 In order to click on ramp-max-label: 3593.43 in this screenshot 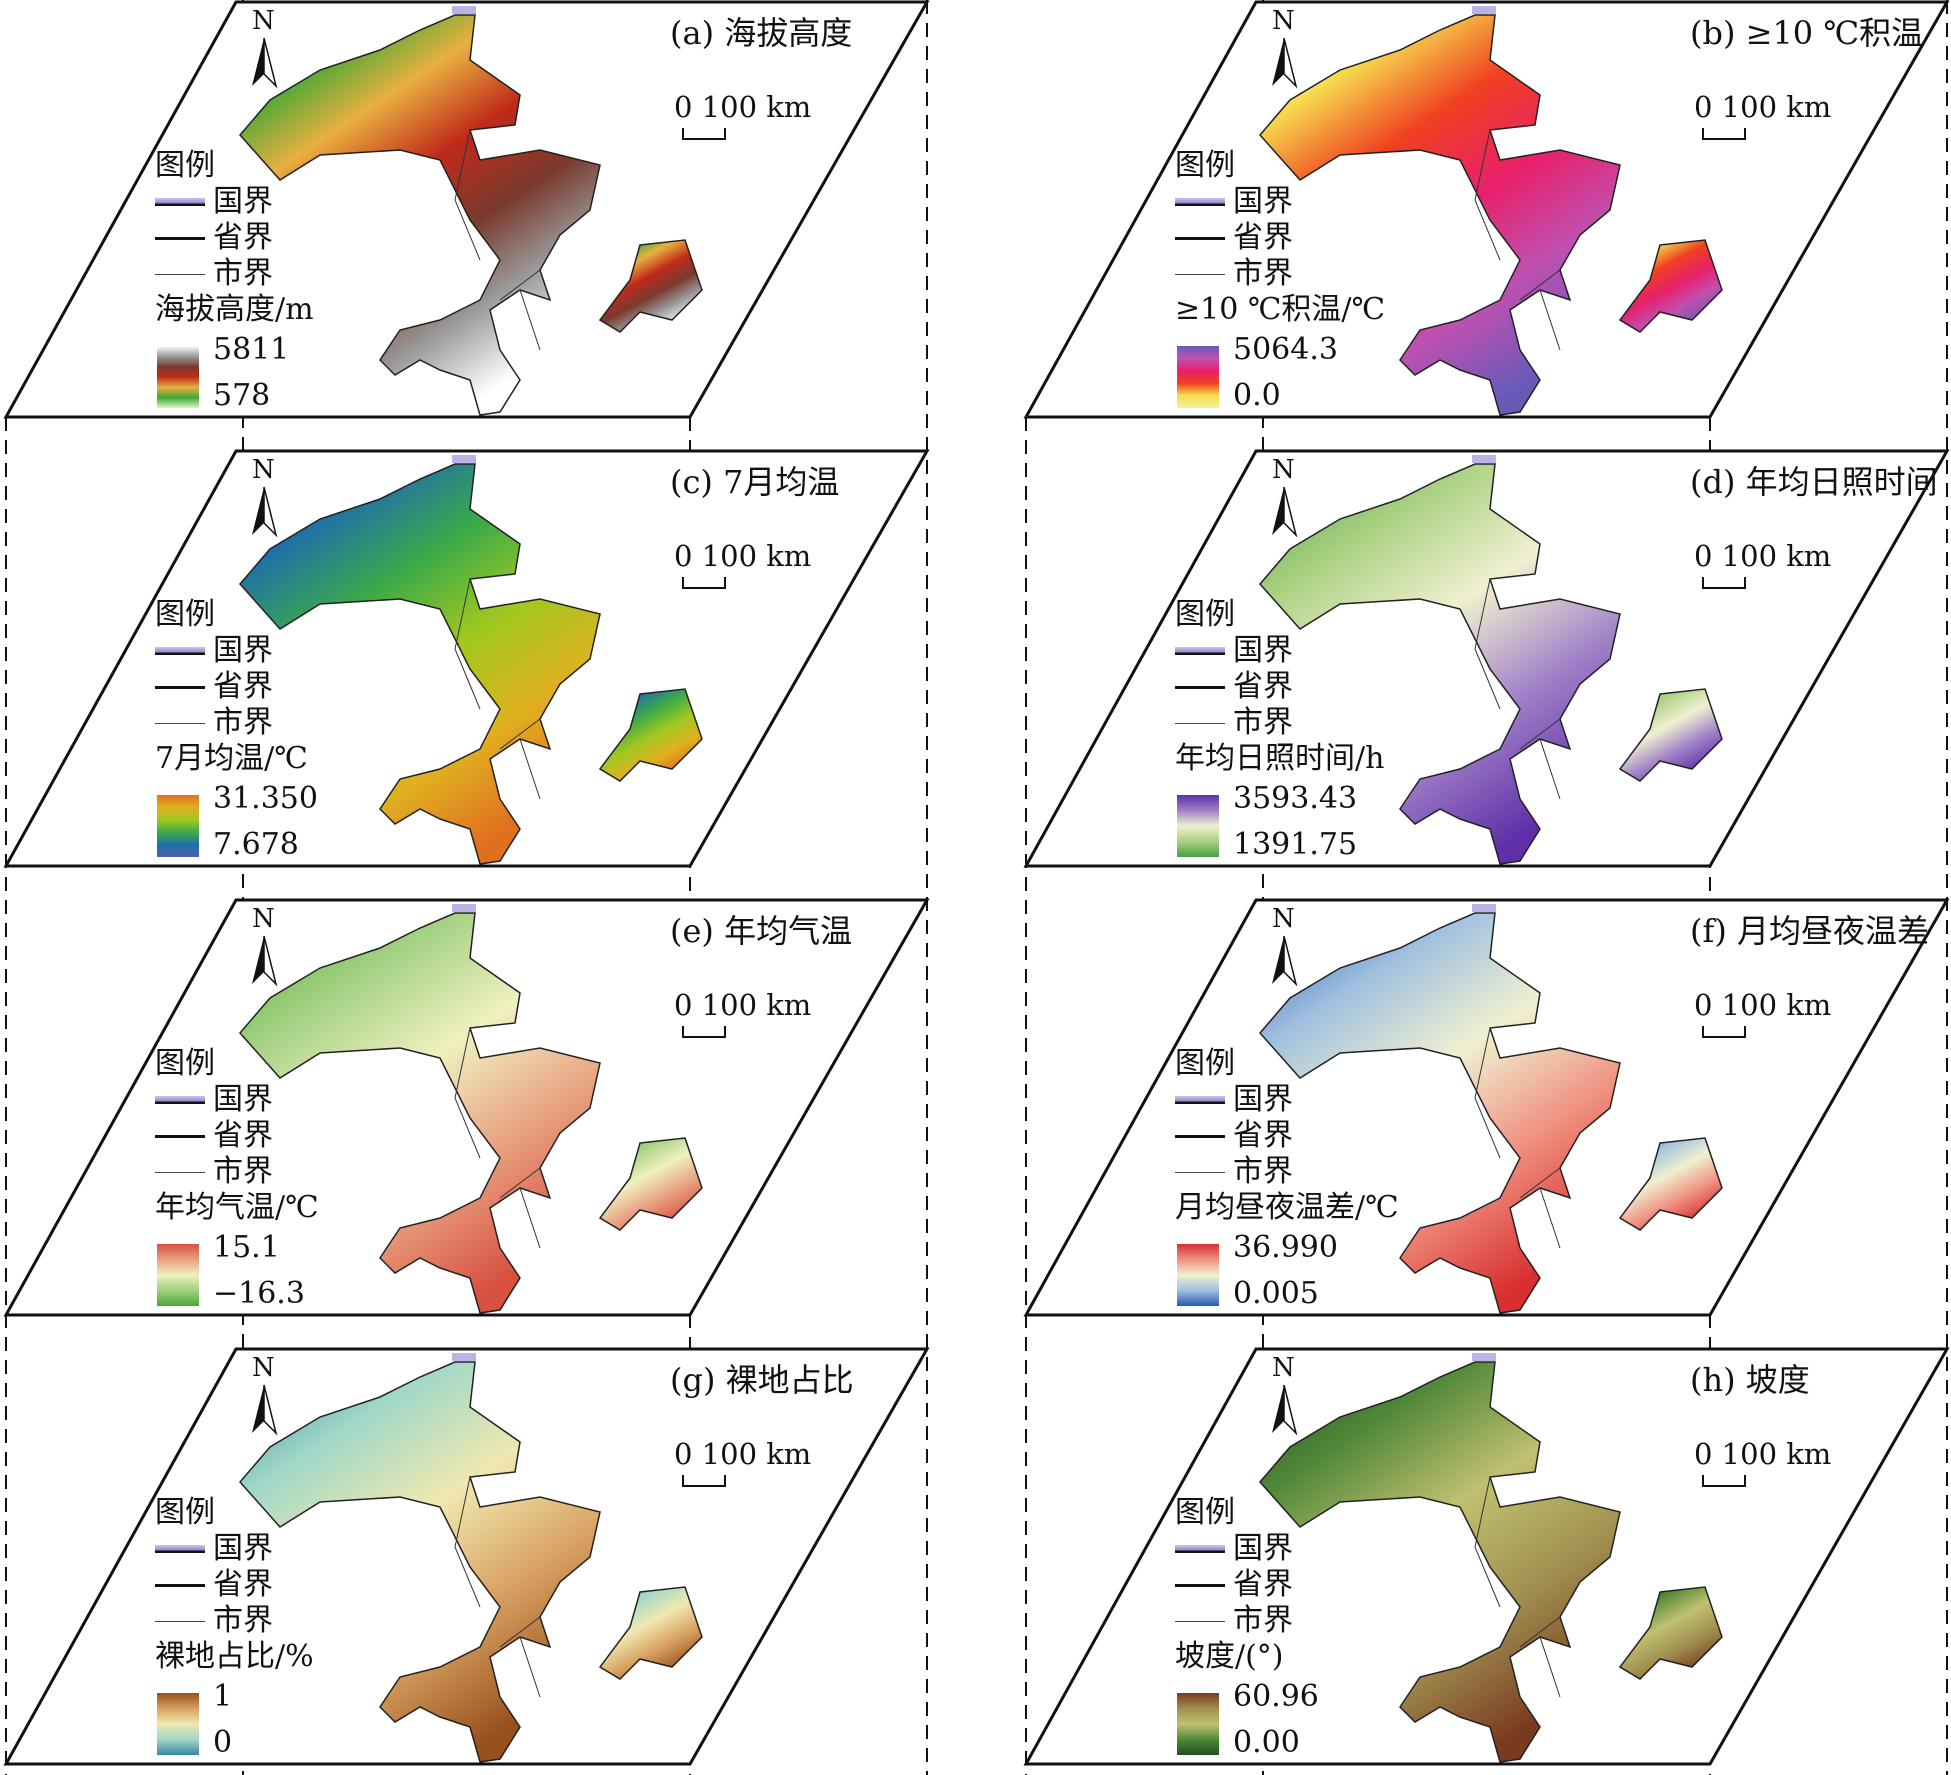, I will do `click(1295, 798)`.